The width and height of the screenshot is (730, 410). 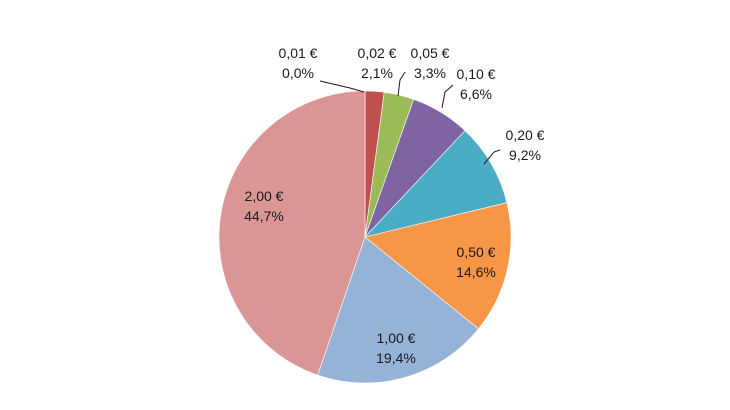 I want to click on slice-percent-label: 0,0%, so click(x=298, y=73).